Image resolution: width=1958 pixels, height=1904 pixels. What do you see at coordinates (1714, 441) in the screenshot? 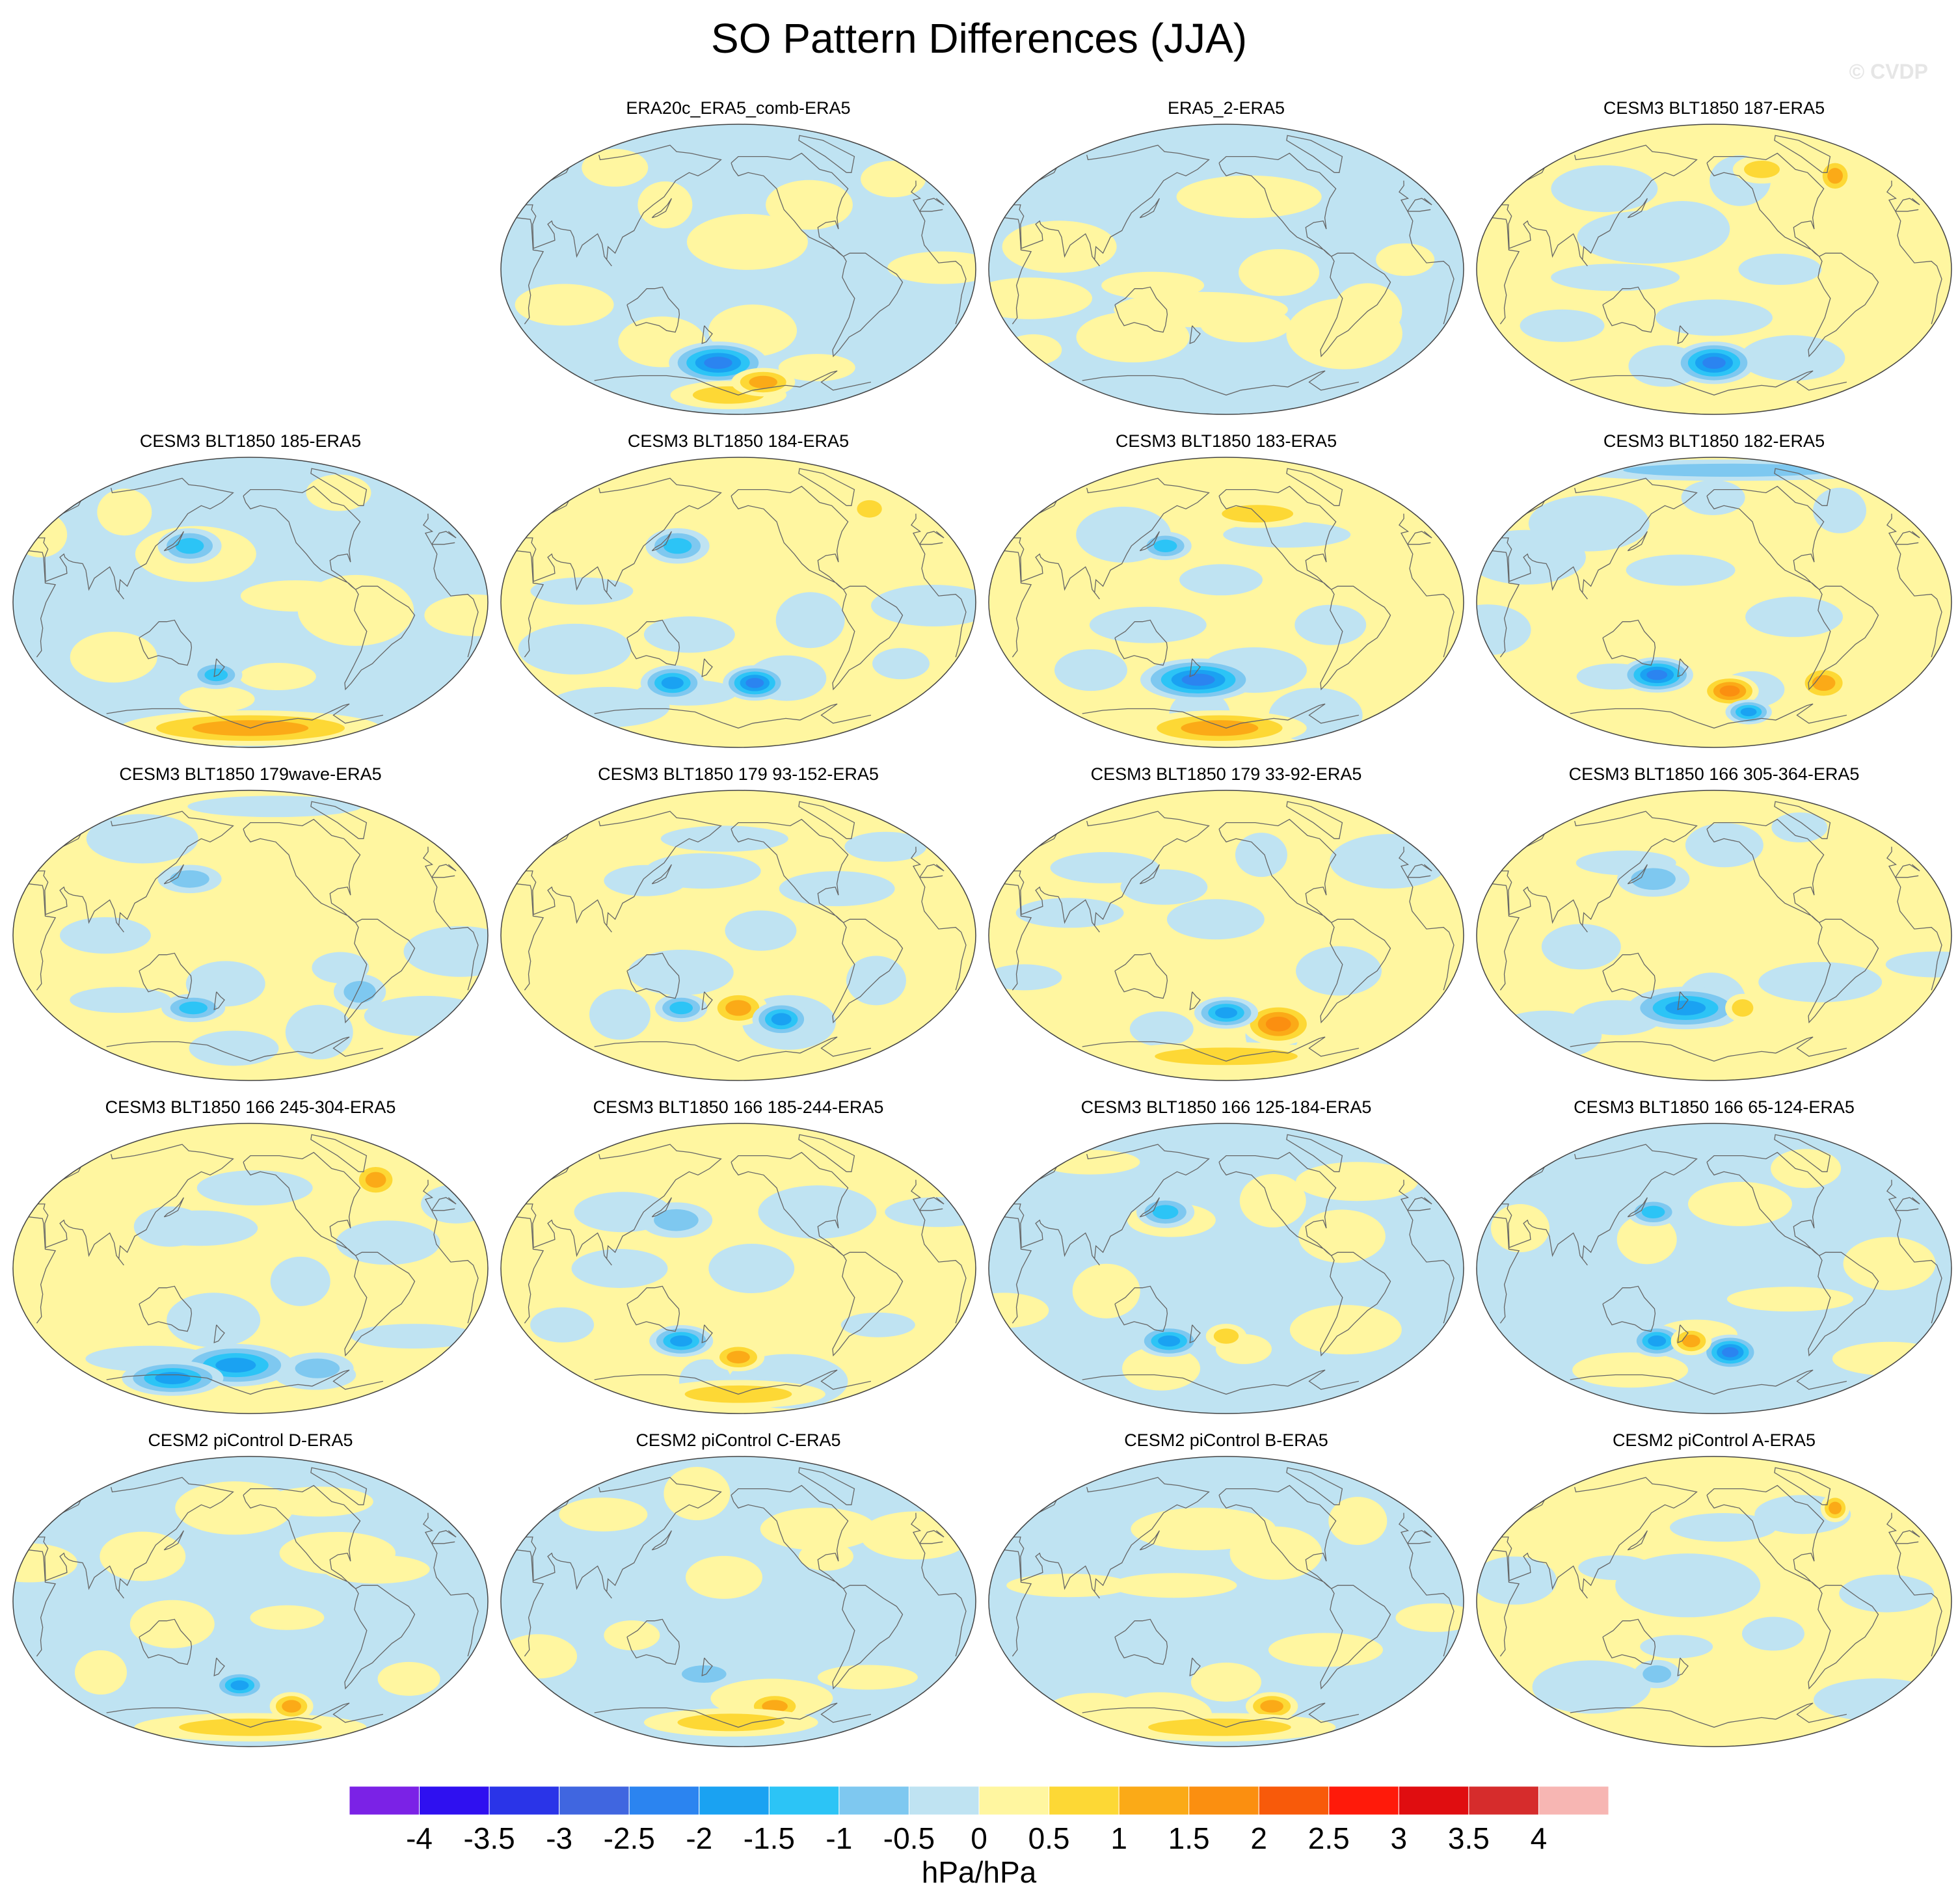
I see `panel-title: CESM3 BLT1850 182-ERA5` at bounding box center [1714, 441].